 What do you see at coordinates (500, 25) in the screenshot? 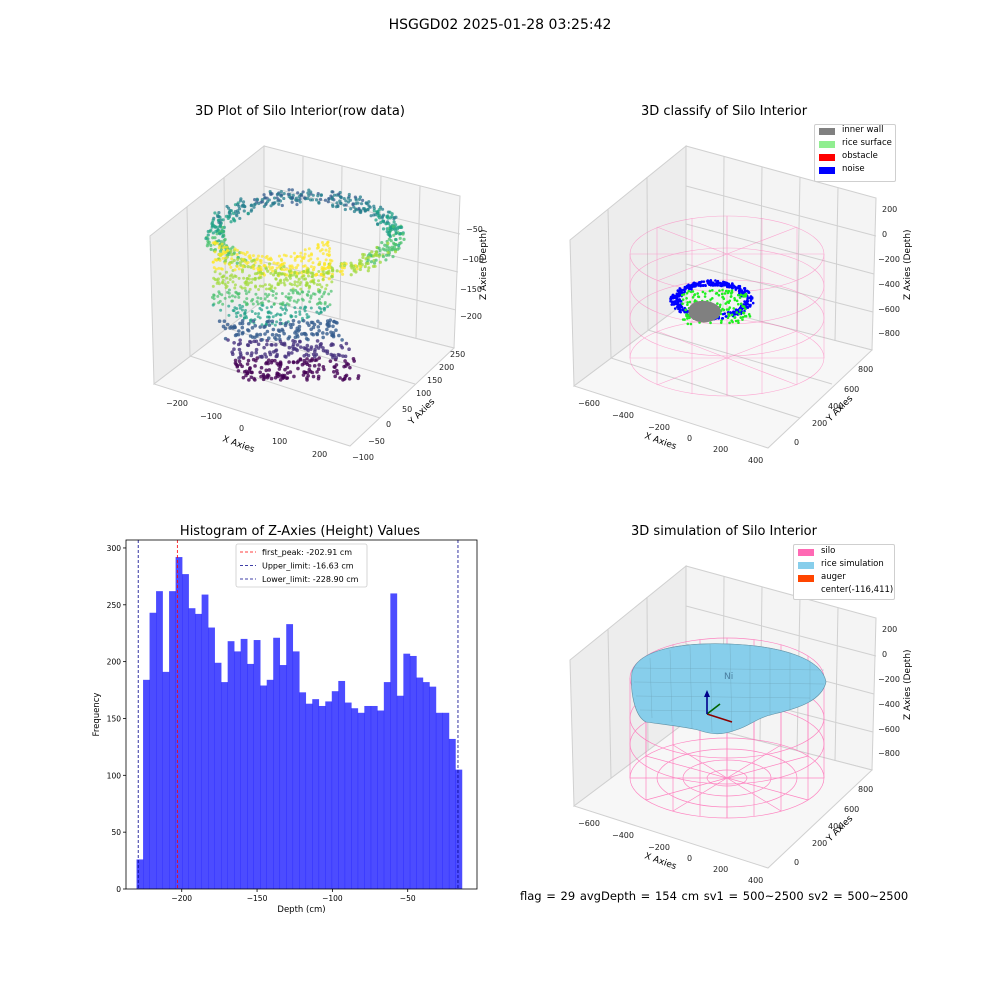
I see `figure-title: HSGGD02 2025-01-28 03:25:42` at bounding box center [500, 25].